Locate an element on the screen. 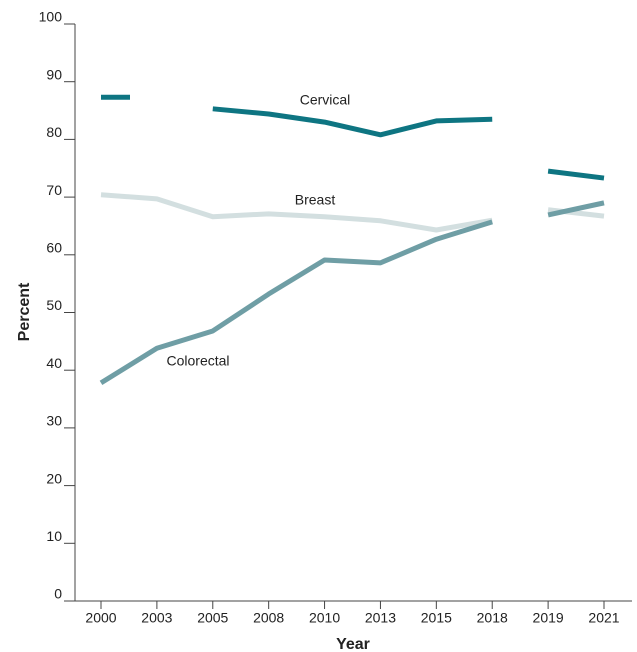 The width and height of the screenshot is (637, 652). y-tick-label: 0 is located at coordinates (58, 594).